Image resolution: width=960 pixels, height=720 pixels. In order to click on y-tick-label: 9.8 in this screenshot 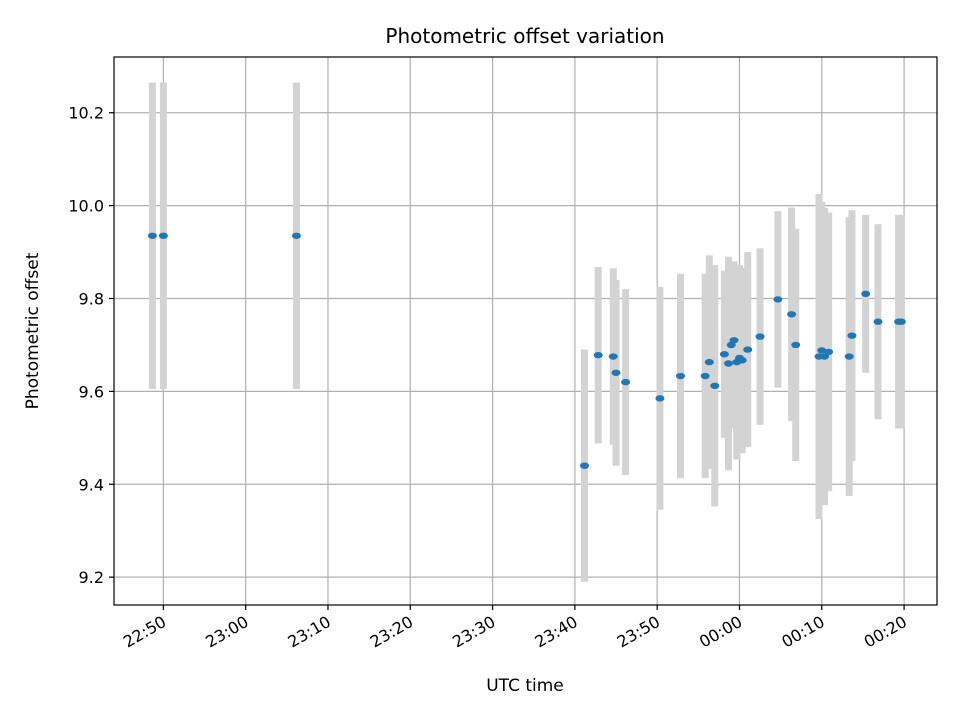, I will do `click(91, 298)`.